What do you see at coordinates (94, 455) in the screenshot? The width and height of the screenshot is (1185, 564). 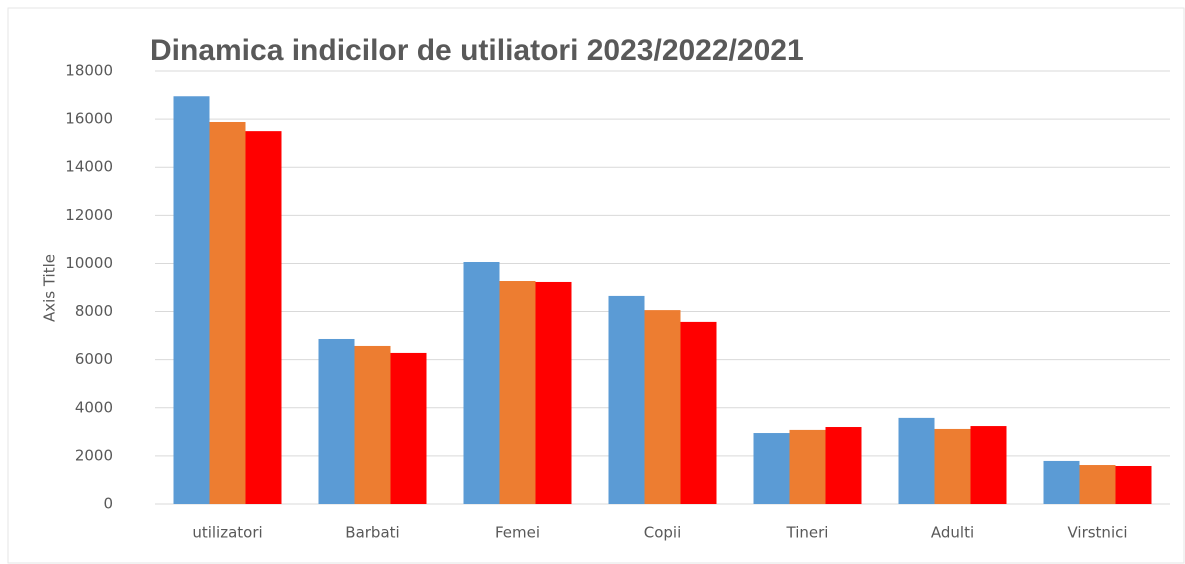 I see `y-tick-label: 2000` at bounding box center [94, 455].